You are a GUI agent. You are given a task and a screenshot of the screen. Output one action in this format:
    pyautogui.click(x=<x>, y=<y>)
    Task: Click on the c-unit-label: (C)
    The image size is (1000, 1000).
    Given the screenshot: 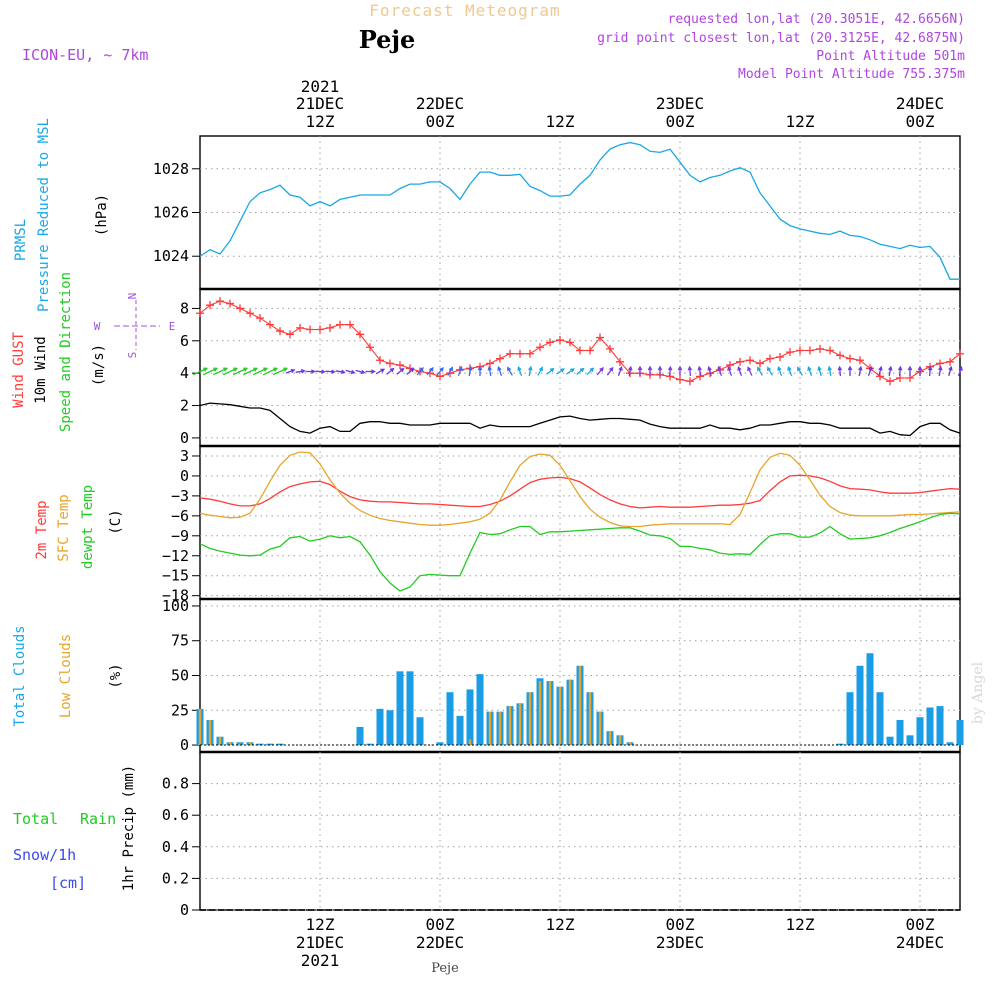 What is the action you would take?
    pyautogui.click(x=116, y=521)
    